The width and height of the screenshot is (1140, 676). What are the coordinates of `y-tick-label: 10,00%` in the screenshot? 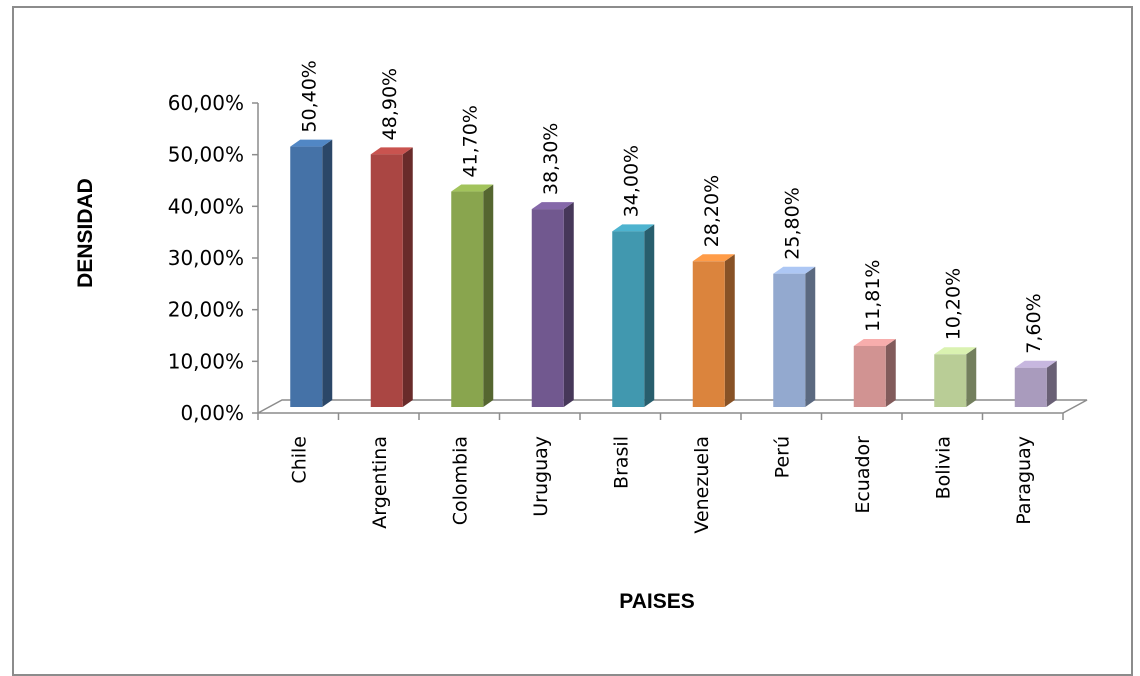 It's located at (206, 361).